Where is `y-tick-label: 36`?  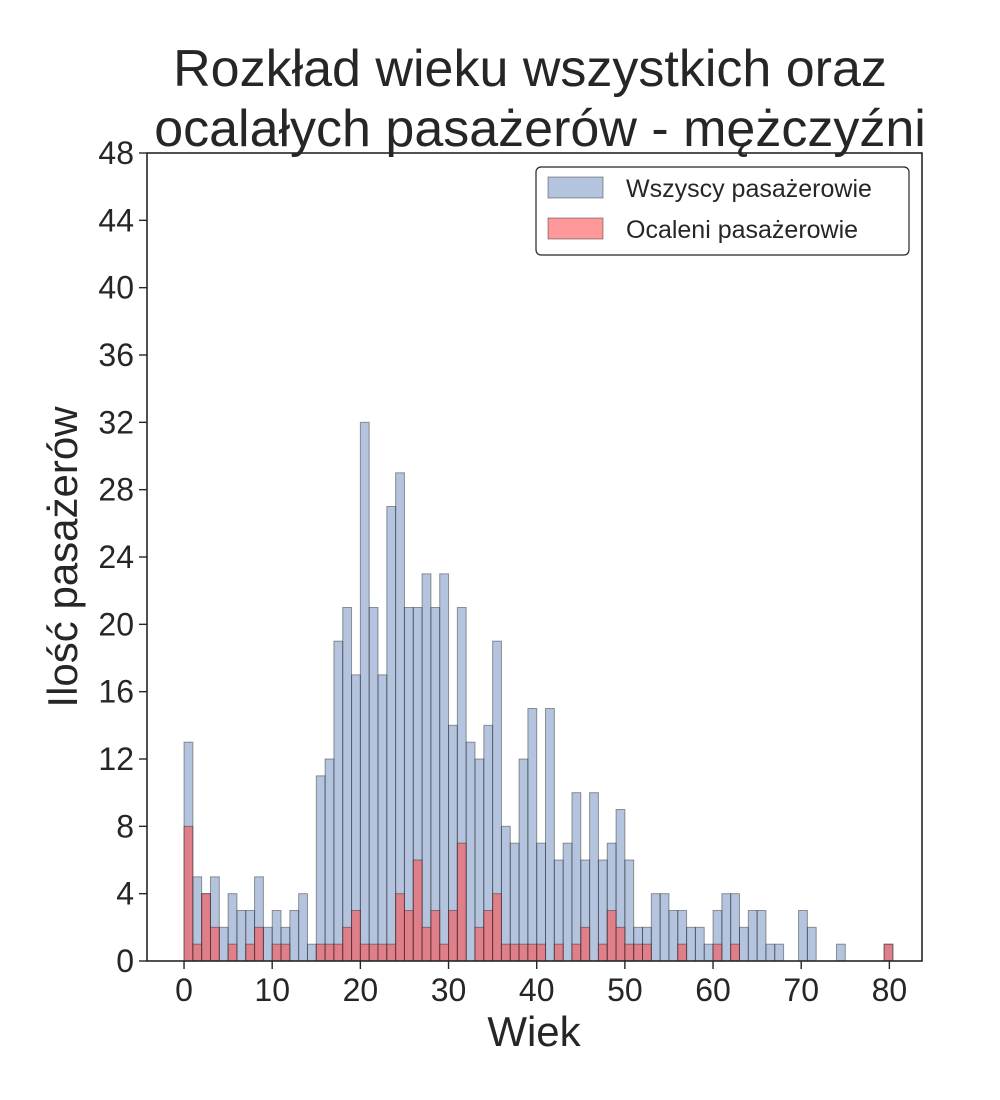 y-tick-label: 36 is located at coordinates (116, 355).